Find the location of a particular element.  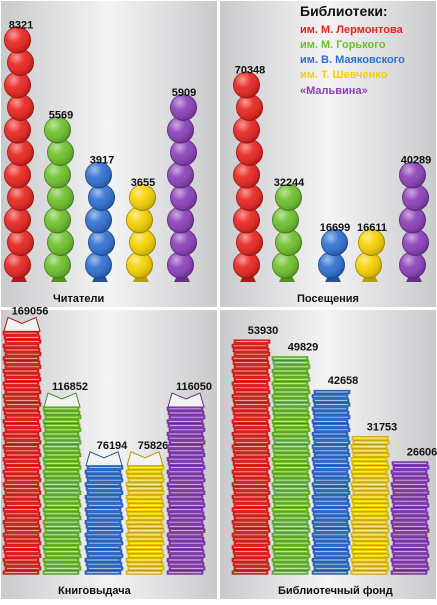

bar-4-3: 42658 is located at coordinates (335, 475).